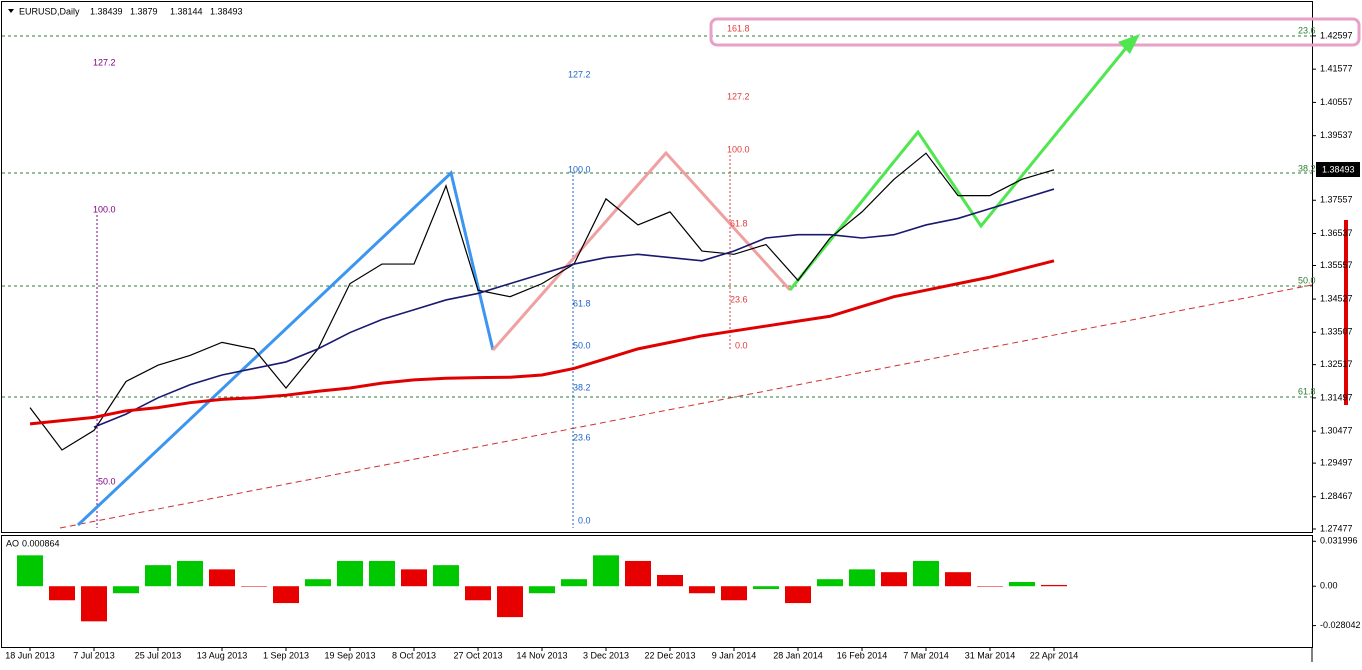 The width and height of the screenshot is (1362, 670). I want to click on y-tick-label: 1.31497, so click(1336, 397).